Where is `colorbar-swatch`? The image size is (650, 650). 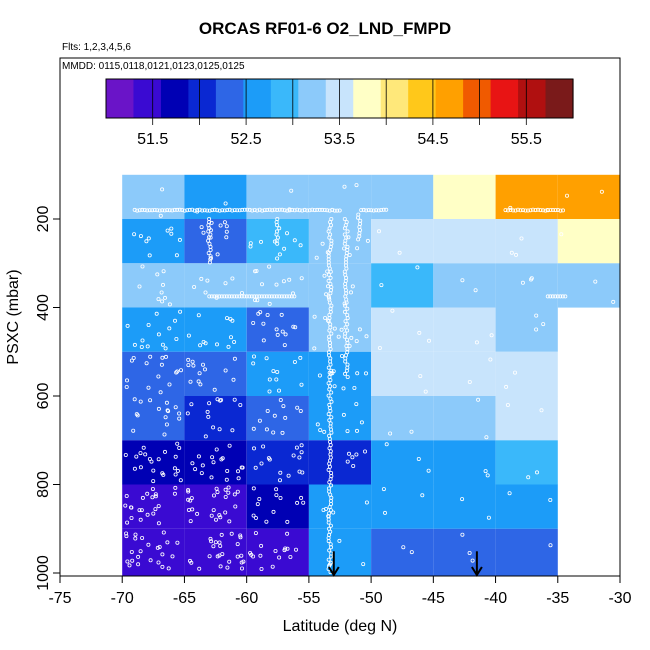 colorbar-swatch is located at coordinates (284, 98).